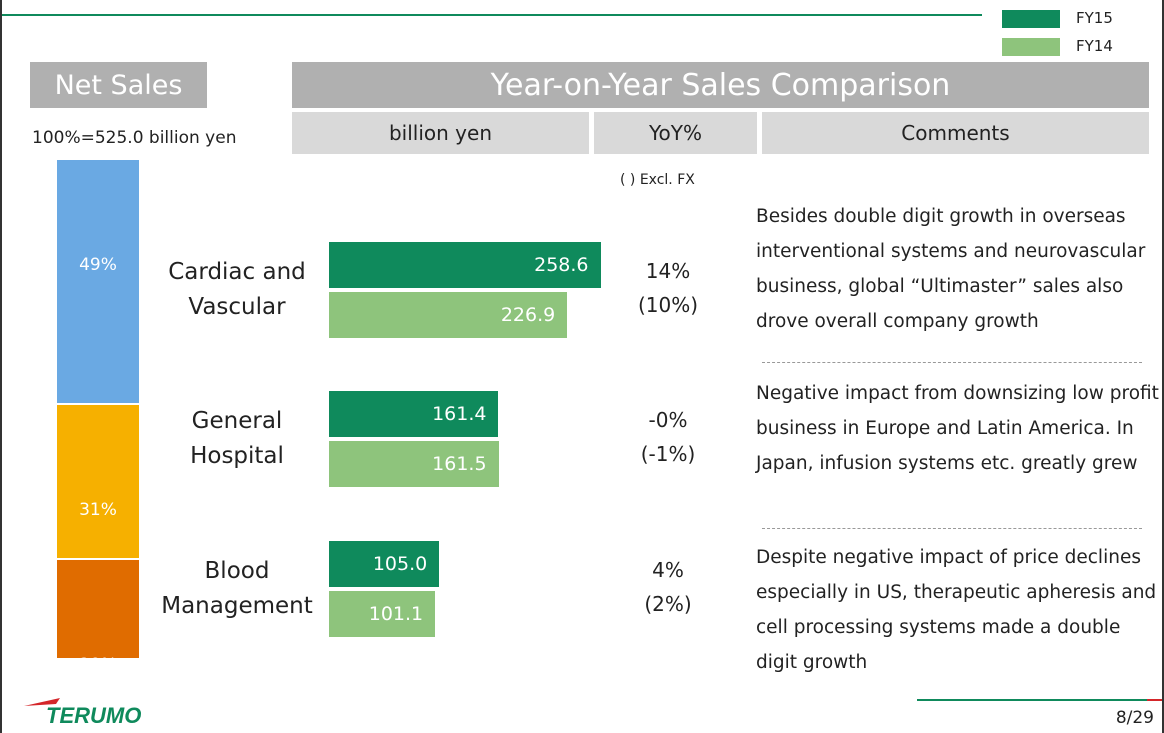 This screenshot has height=733, width=1164. What do you see at coordinates (668, 570) in the screenshot?
I see `yoy-total: 4%` at bounding box center [668, 570].